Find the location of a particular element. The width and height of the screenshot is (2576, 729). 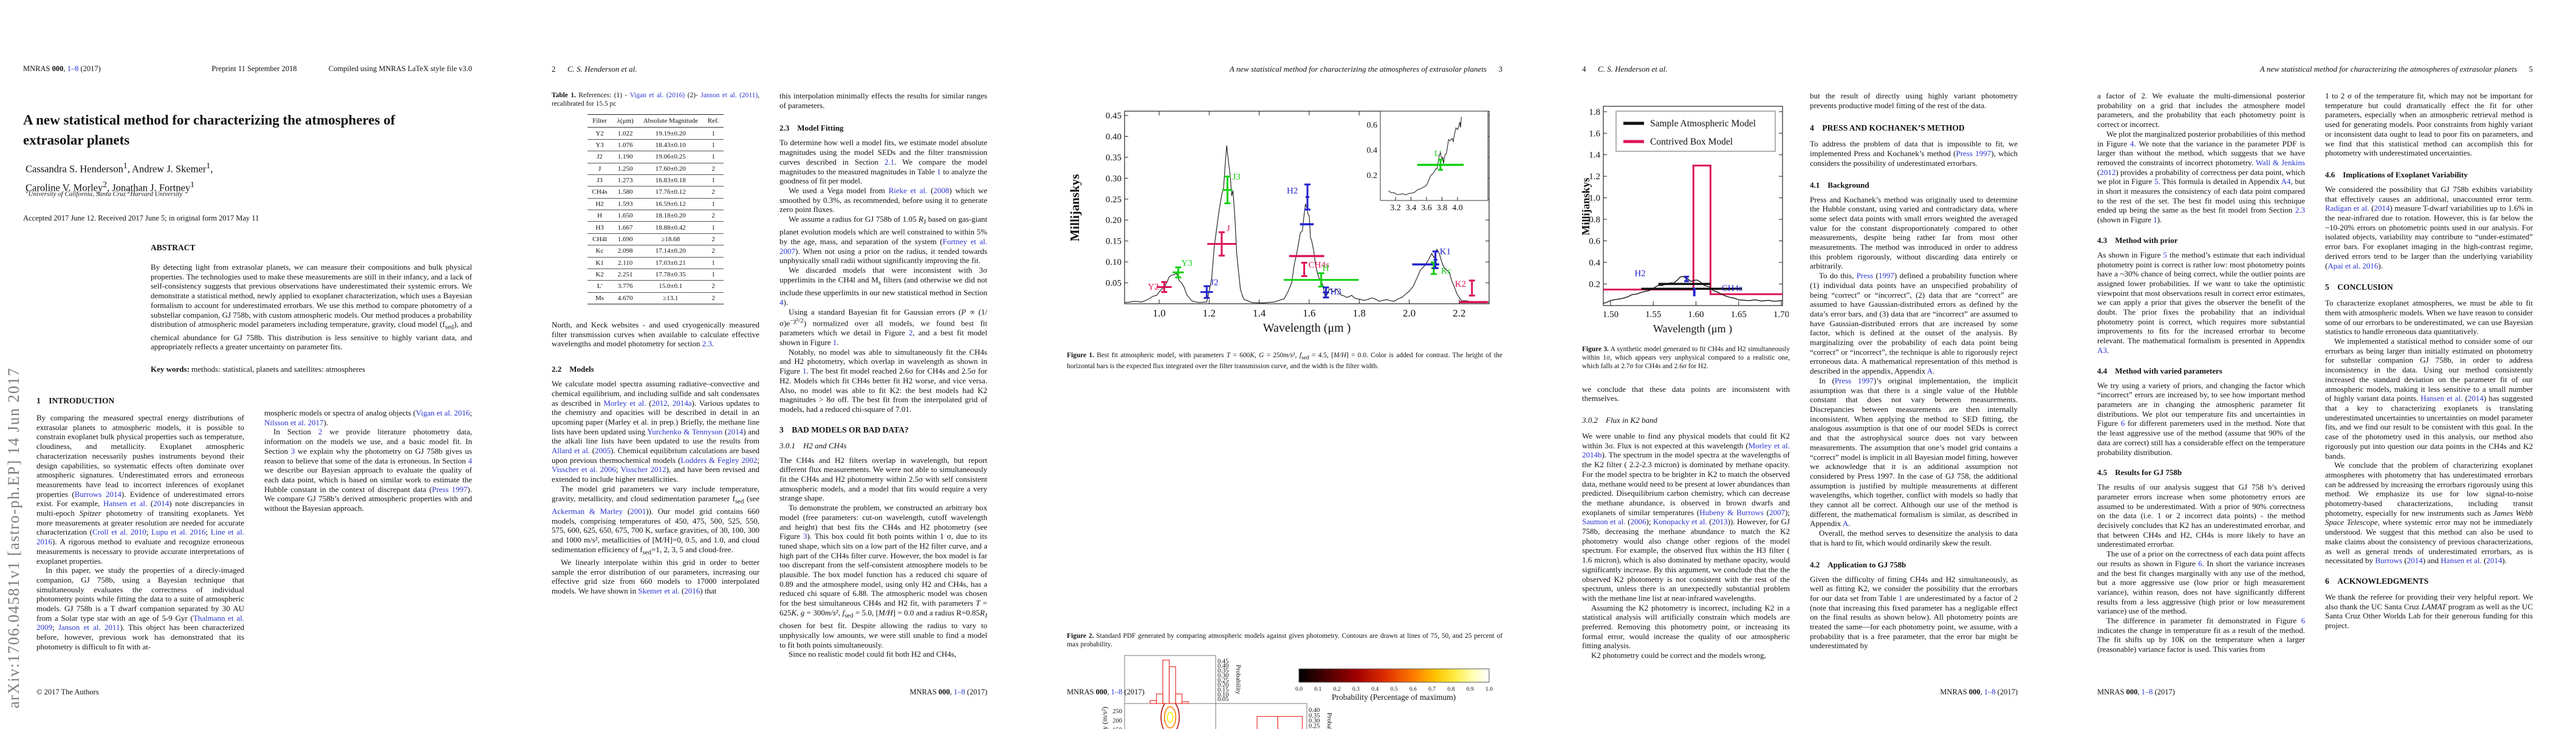

photometry-point-J: J is located at coordinates (1221, 241).